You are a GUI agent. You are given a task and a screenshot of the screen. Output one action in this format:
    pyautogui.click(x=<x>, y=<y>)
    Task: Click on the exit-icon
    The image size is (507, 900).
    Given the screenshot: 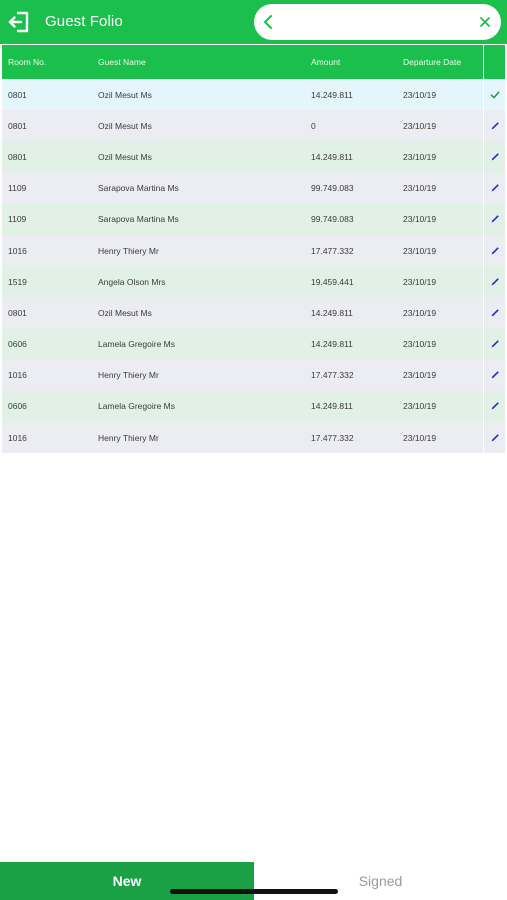 What is the action you would take?
    pyautogui.click(x=19, y=22)
    